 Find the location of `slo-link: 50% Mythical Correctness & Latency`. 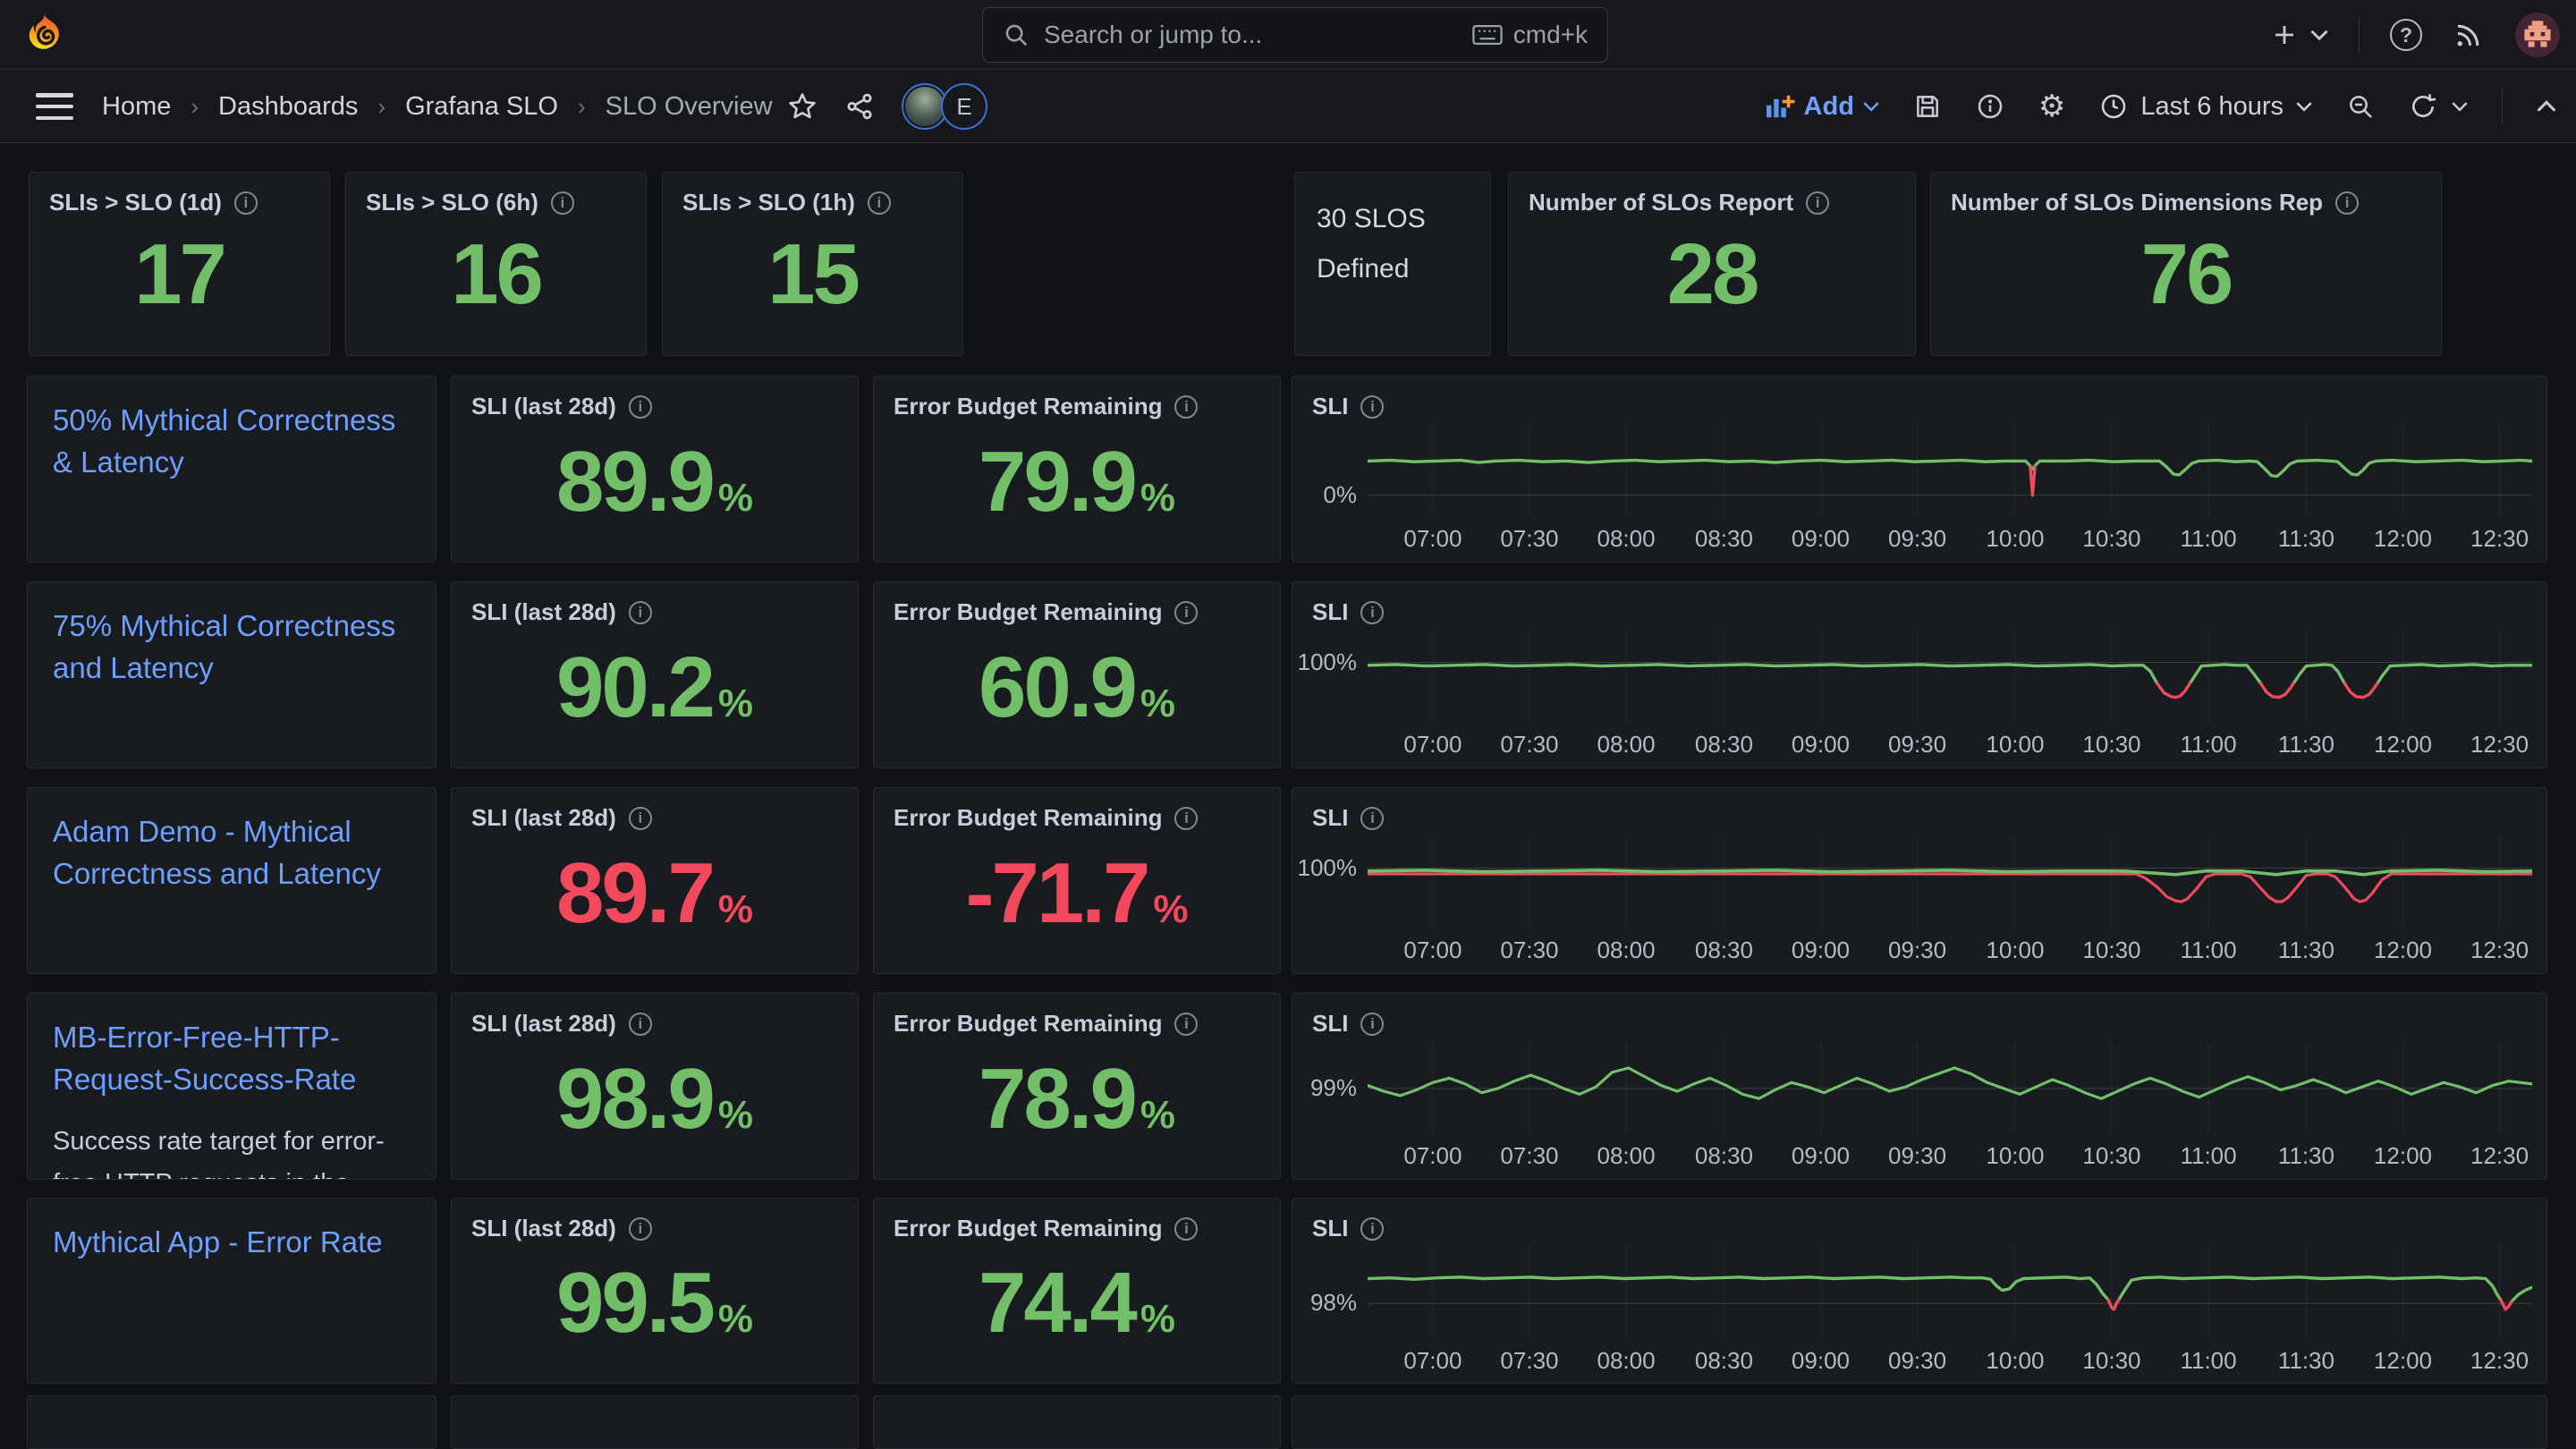

slo-link: 50% Mythical Correctness & Latency is located at coordinates (224, 441).